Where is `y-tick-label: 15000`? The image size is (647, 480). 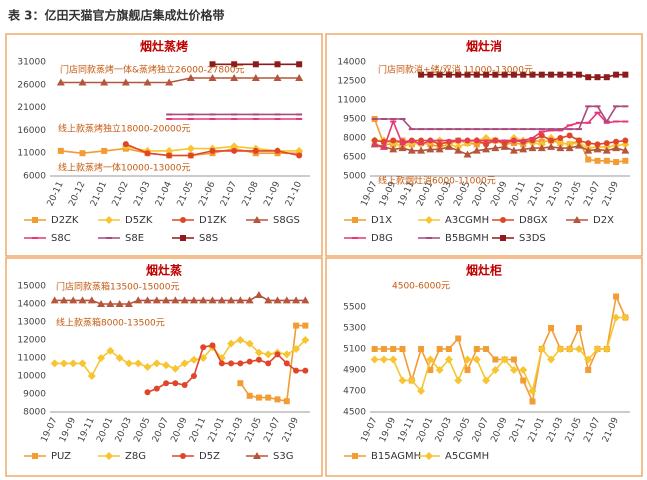 y-tick-label: 15000 is located at coordinates (31, 287).